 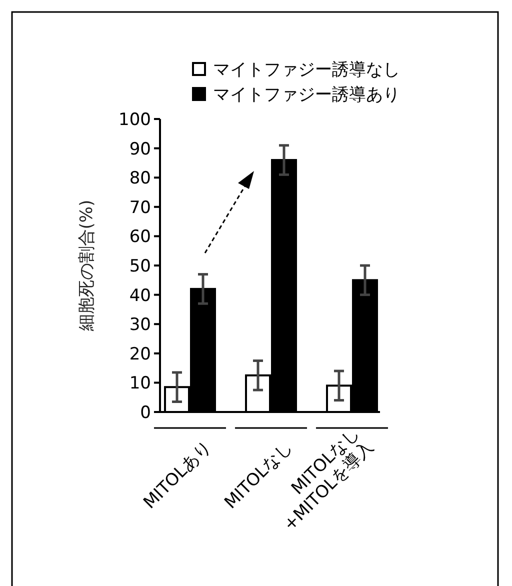 I want to click on legend-label: マイトファジー誘導あり, so click(x=306, y=95).